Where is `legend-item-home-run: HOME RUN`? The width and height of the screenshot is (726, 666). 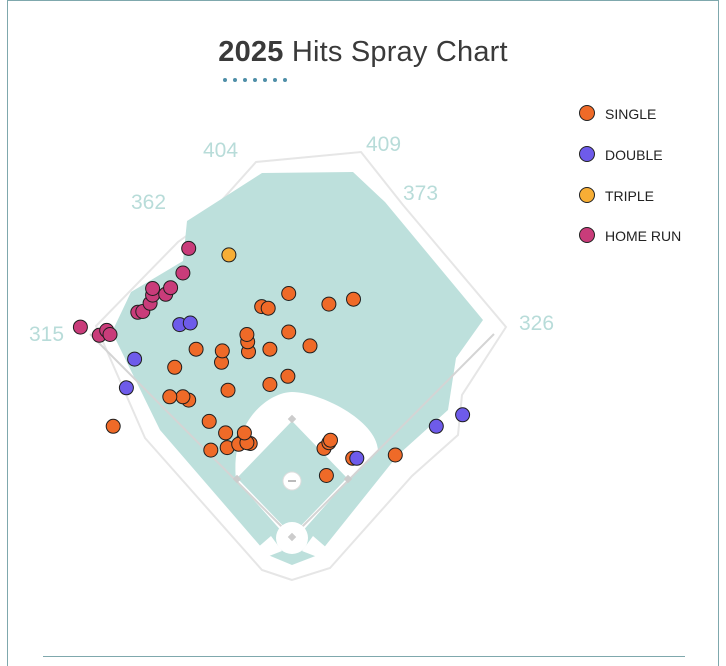
legend-item-home-run: HOME RUN is located at coordinates (649, 236).